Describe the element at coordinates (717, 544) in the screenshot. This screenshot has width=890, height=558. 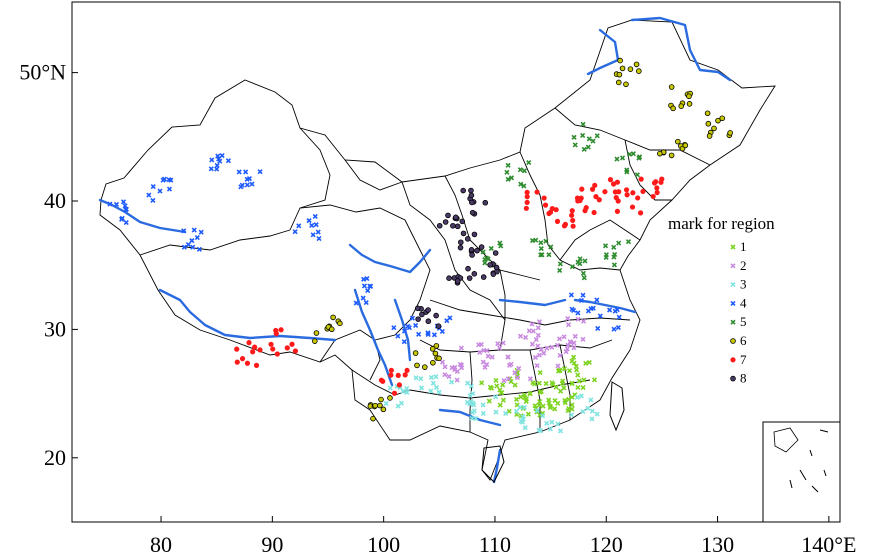
I see `x-tick-label: 130` at that location.